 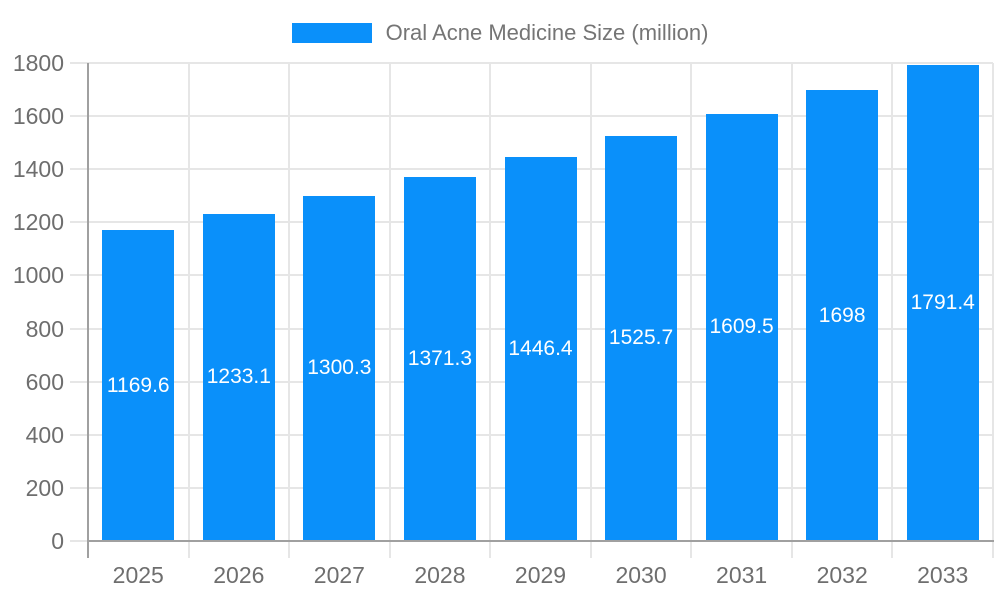 I want to click on legend: Oral Acne Medicine Size (million), so click(x=500, y=33).